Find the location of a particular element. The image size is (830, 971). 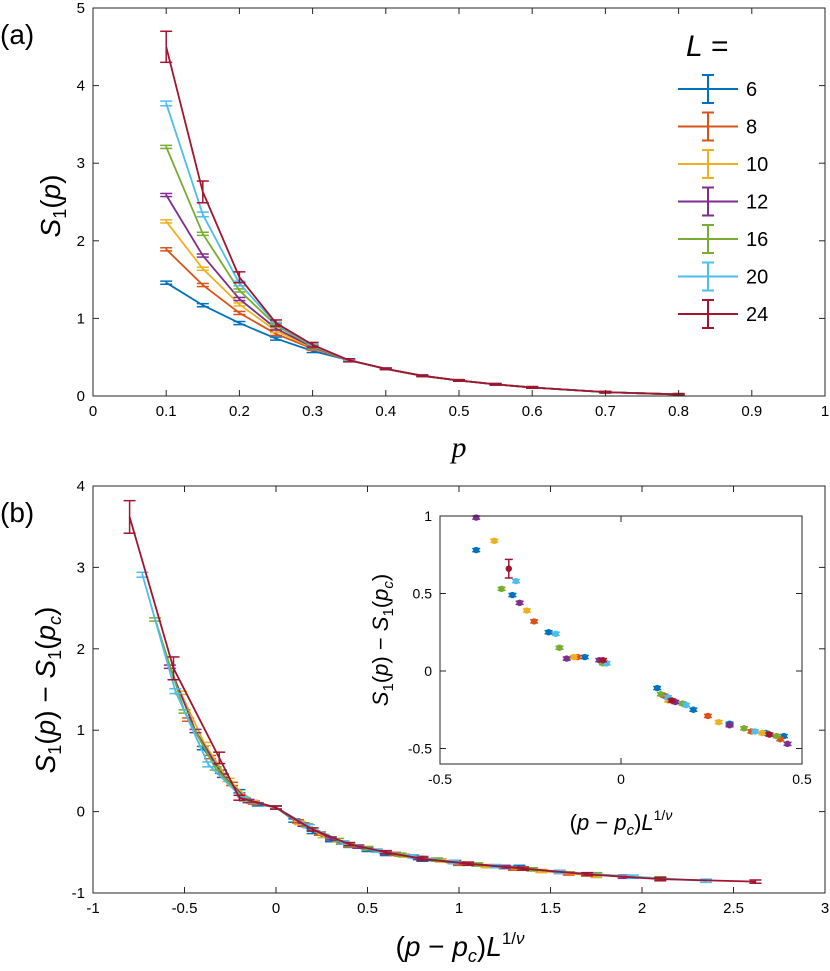

inset-background is located at coordinates (614, 634).